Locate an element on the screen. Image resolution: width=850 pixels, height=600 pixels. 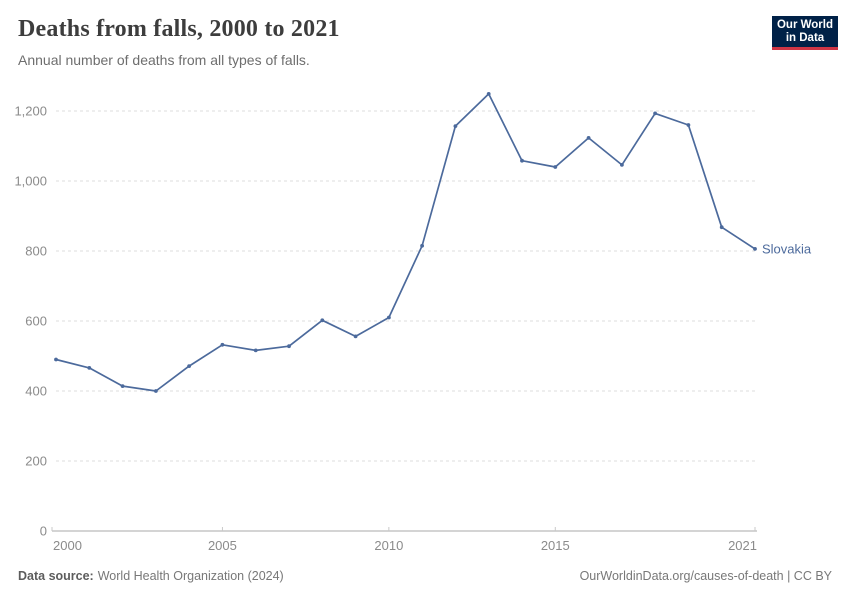
y-axis-label: 1,000 is located at coordinates (30, 181).